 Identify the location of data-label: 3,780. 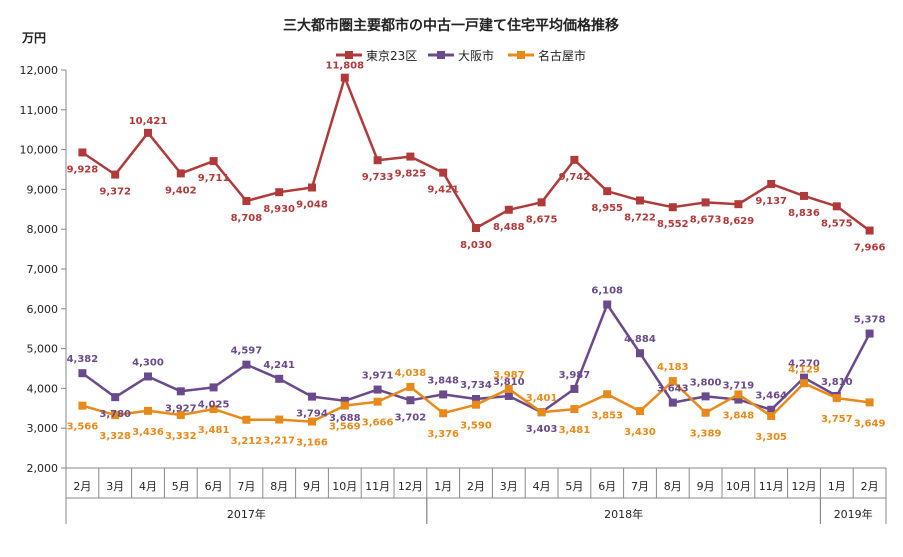
(115, 414).